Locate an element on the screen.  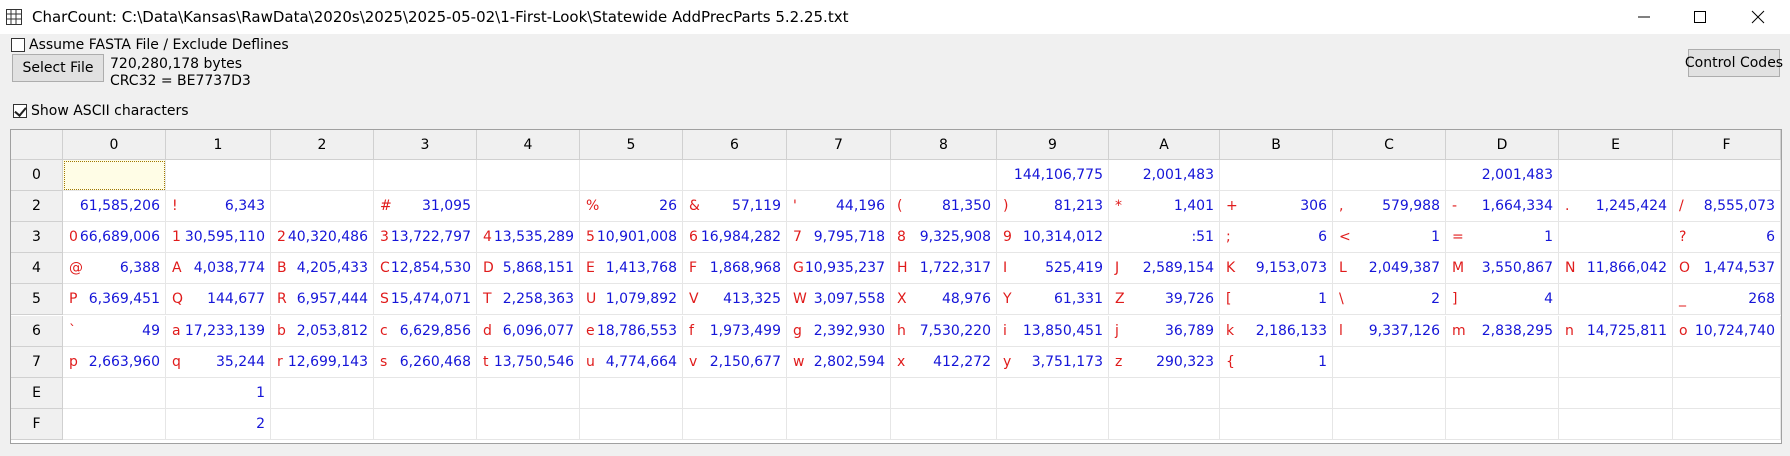
show-ascii-checkbox is located at coordinates (20, 111).